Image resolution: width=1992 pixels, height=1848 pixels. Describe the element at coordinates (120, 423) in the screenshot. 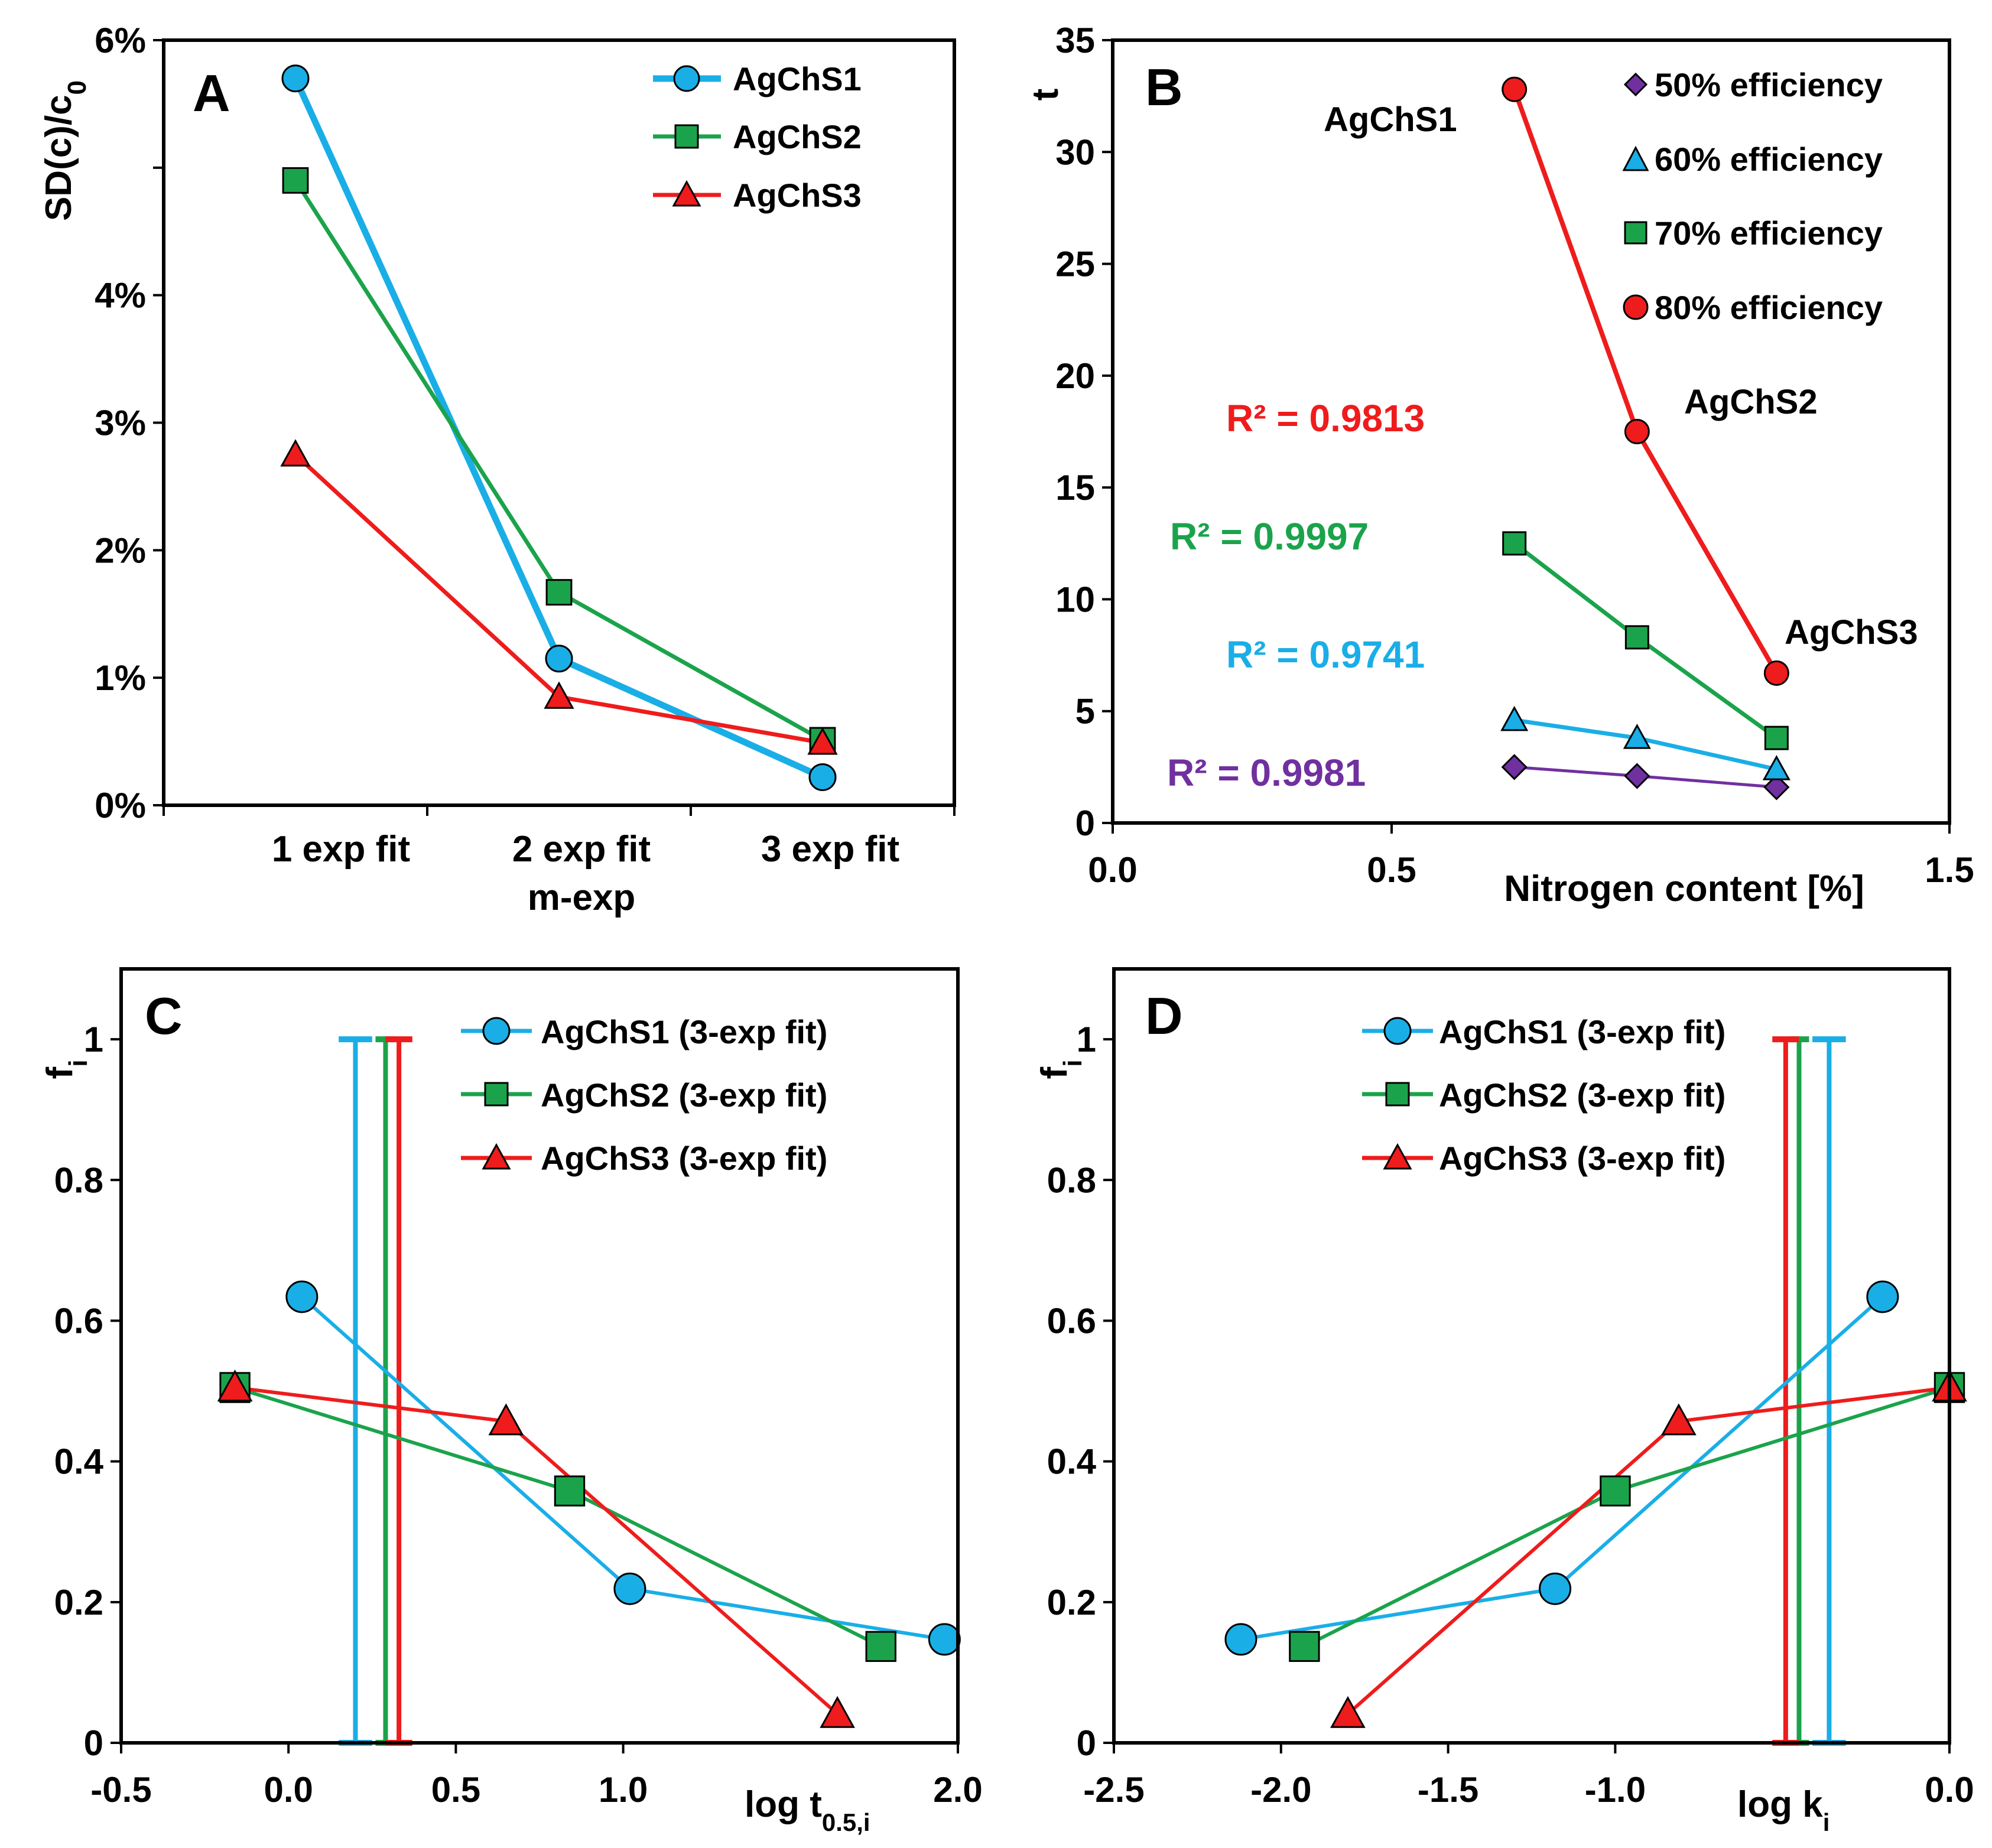

I see `panel-a-ytick-label: 3%` at that location.